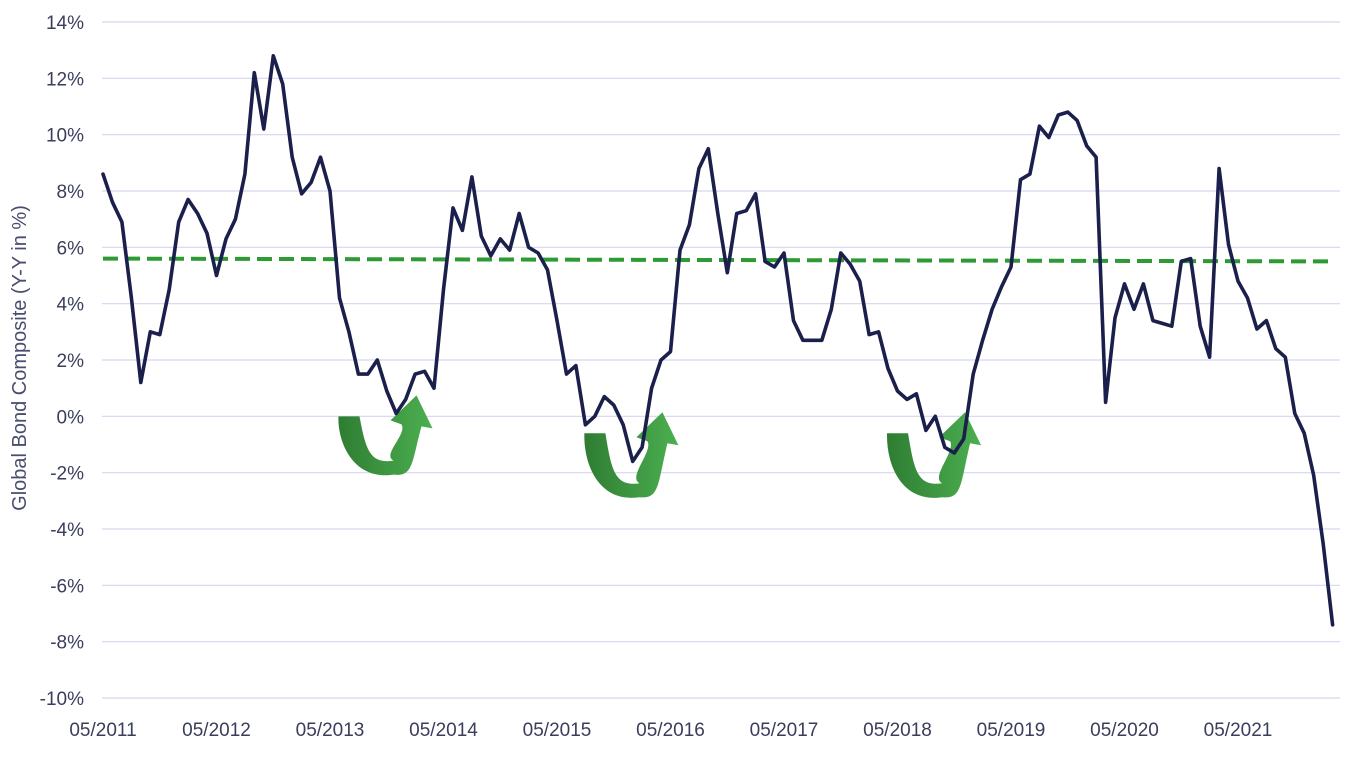  I want to click on y-tick-label: 6%, so click(71, 248).